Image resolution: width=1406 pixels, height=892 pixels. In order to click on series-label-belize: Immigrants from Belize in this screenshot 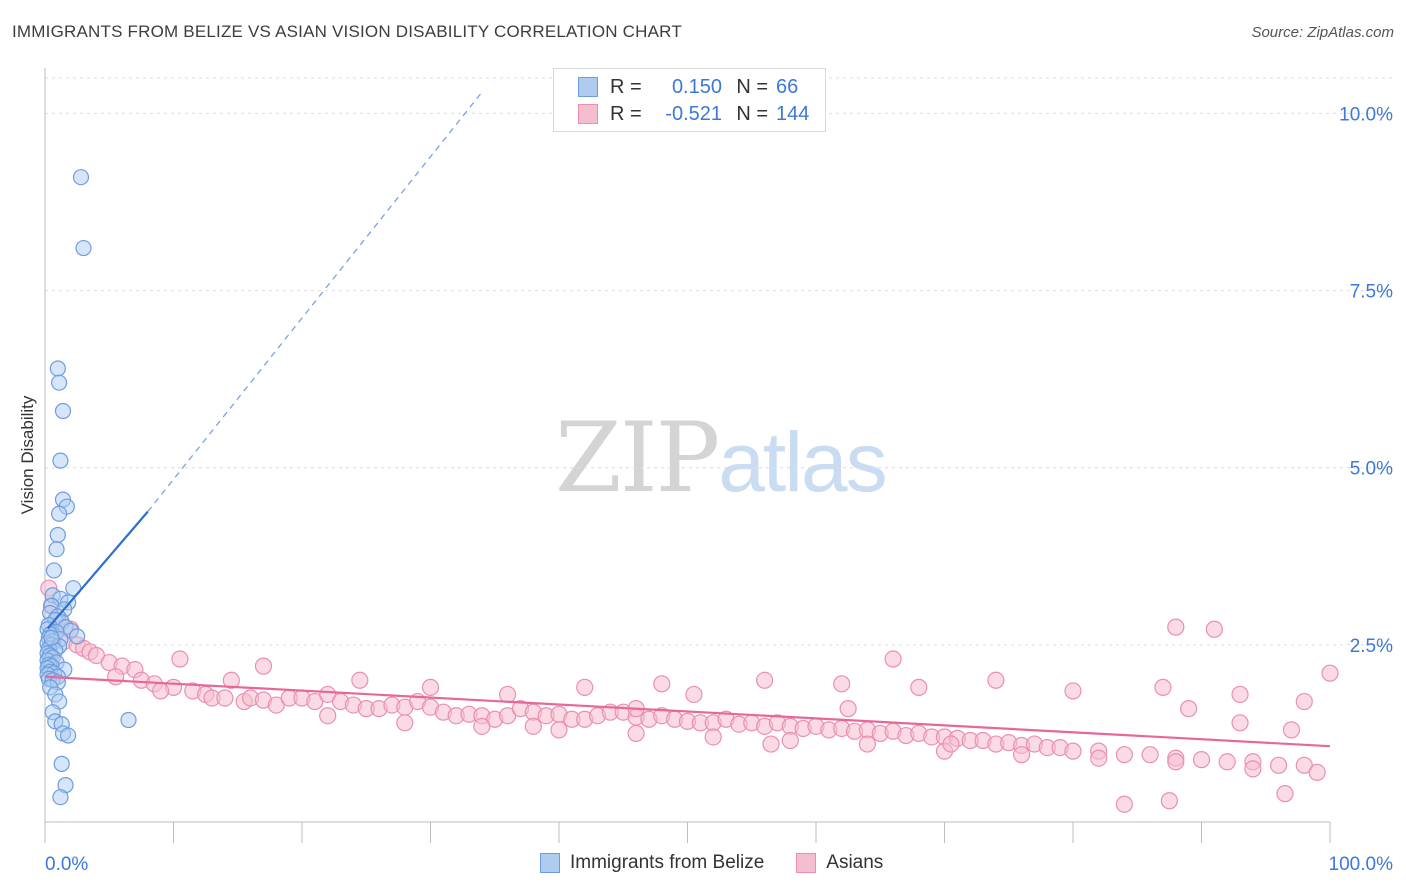, I will do `click(667, 862)`.